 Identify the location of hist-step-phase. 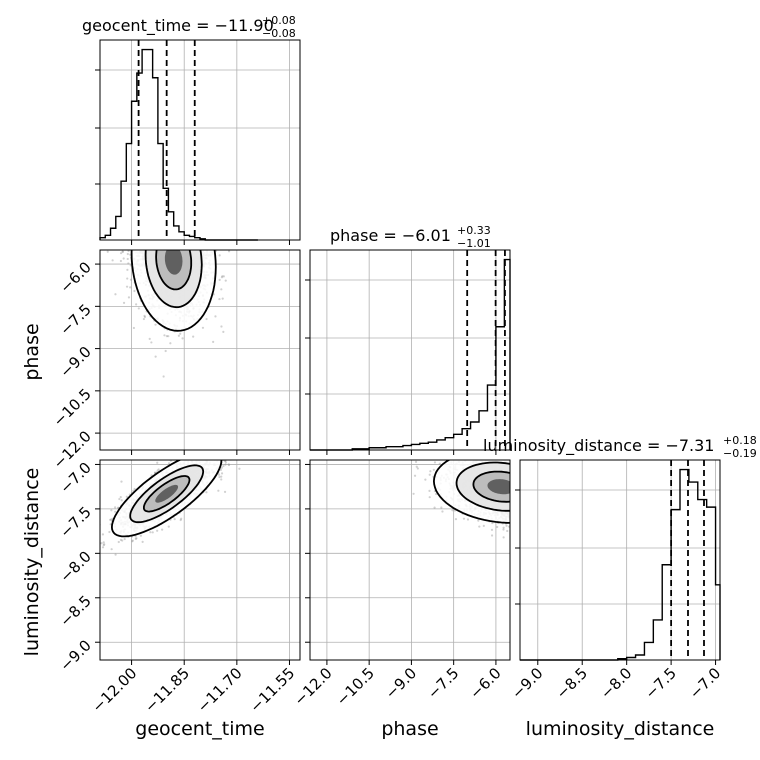
(410, 354).